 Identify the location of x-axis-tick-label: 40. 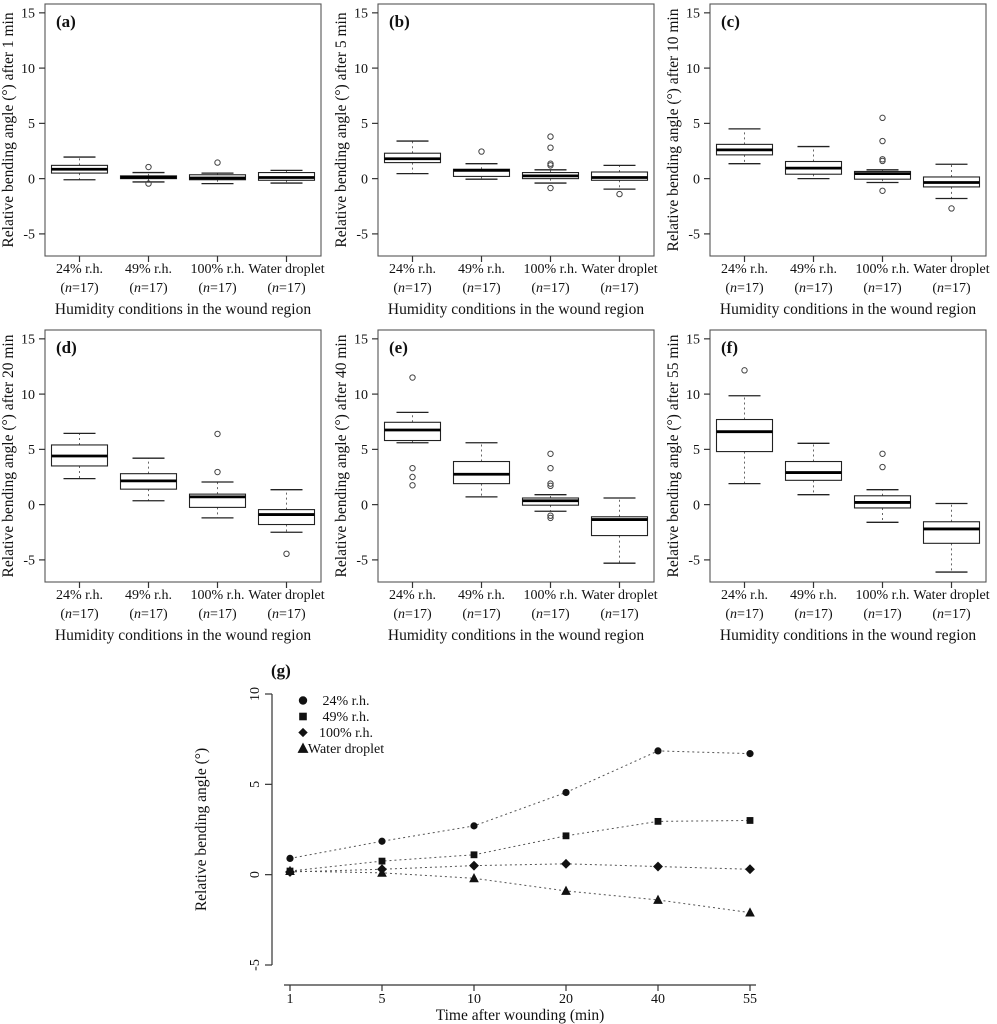
(658, 999).